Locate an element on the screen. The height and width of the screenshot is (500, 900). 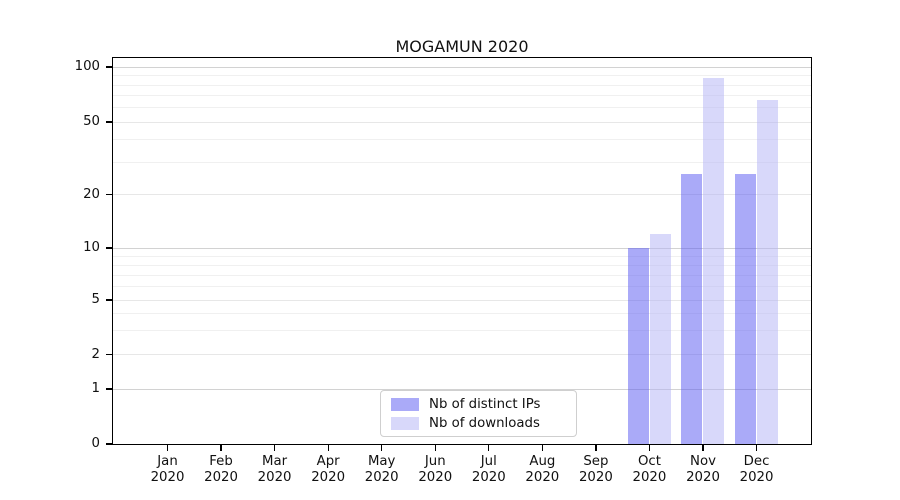
x-tick-label: Apr 2020 is located at coordinates (328, 469).